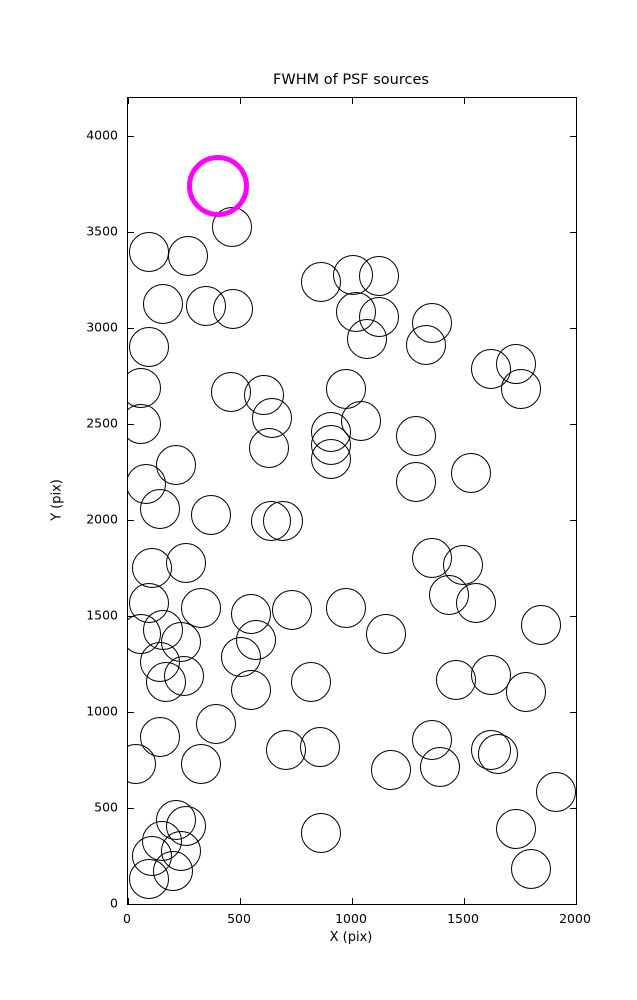 The image size is (637, 1000). I want to click on x-tick-label: 2000, so click(575, 918).